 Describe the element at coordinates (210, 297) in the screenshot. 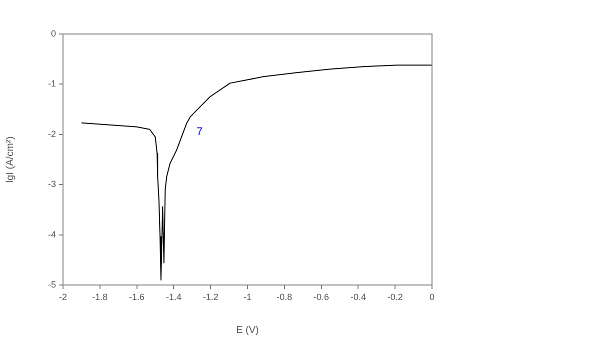

I see `x-tick-label: -1.2` at that location.